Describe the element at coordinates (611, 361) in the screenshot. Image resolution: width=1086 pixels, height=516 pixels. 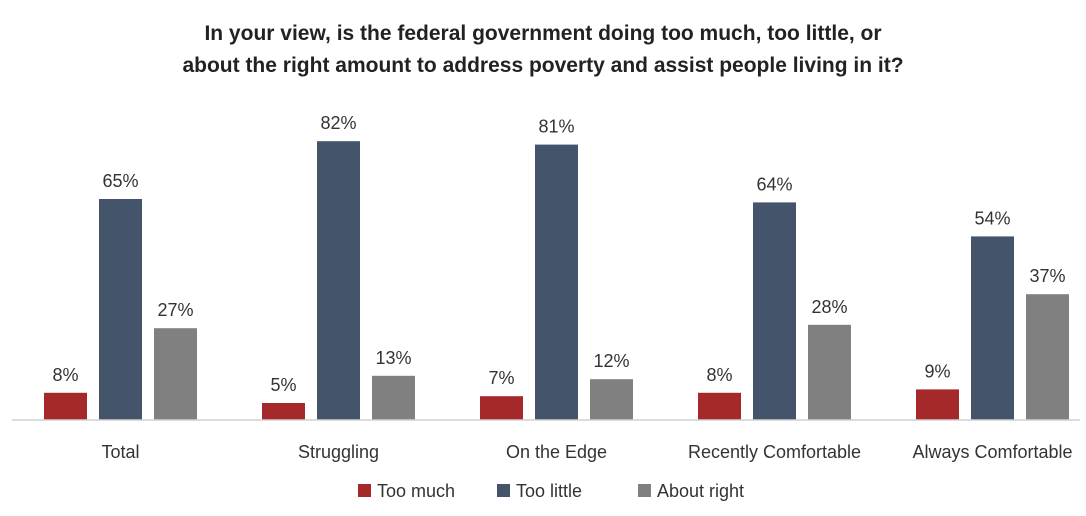
I see `data-label-on-the-edge-about-right: 12%` at that location.